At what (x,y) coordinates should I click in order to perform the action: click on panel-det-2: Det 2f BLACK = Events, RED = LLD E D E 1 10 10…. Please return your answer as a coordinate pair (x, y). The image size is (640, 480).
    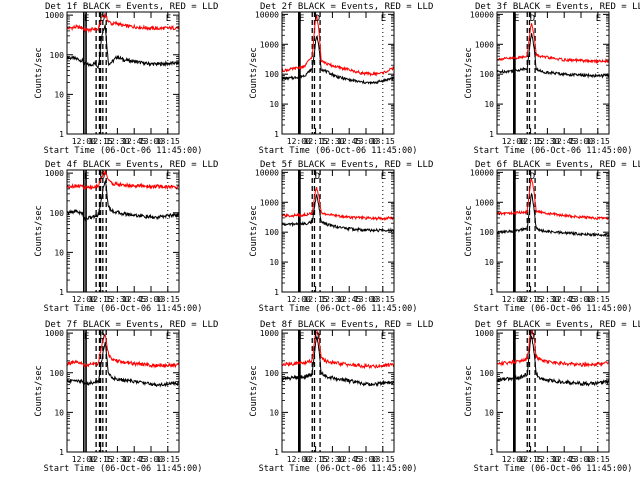
    Looking at the image, I should click on (341, 79).